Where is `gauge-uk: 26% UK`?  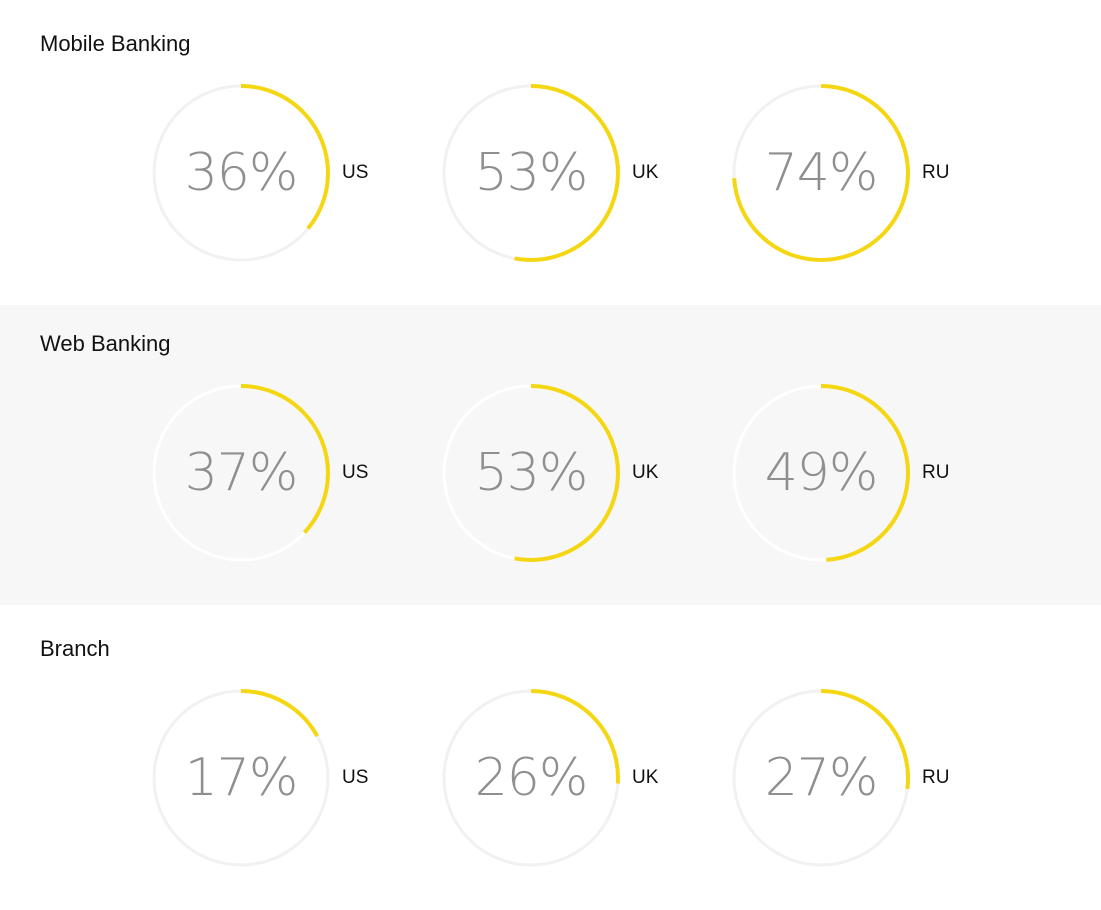 gauge-uk: 26% UK is located at coordinates (549, 778).